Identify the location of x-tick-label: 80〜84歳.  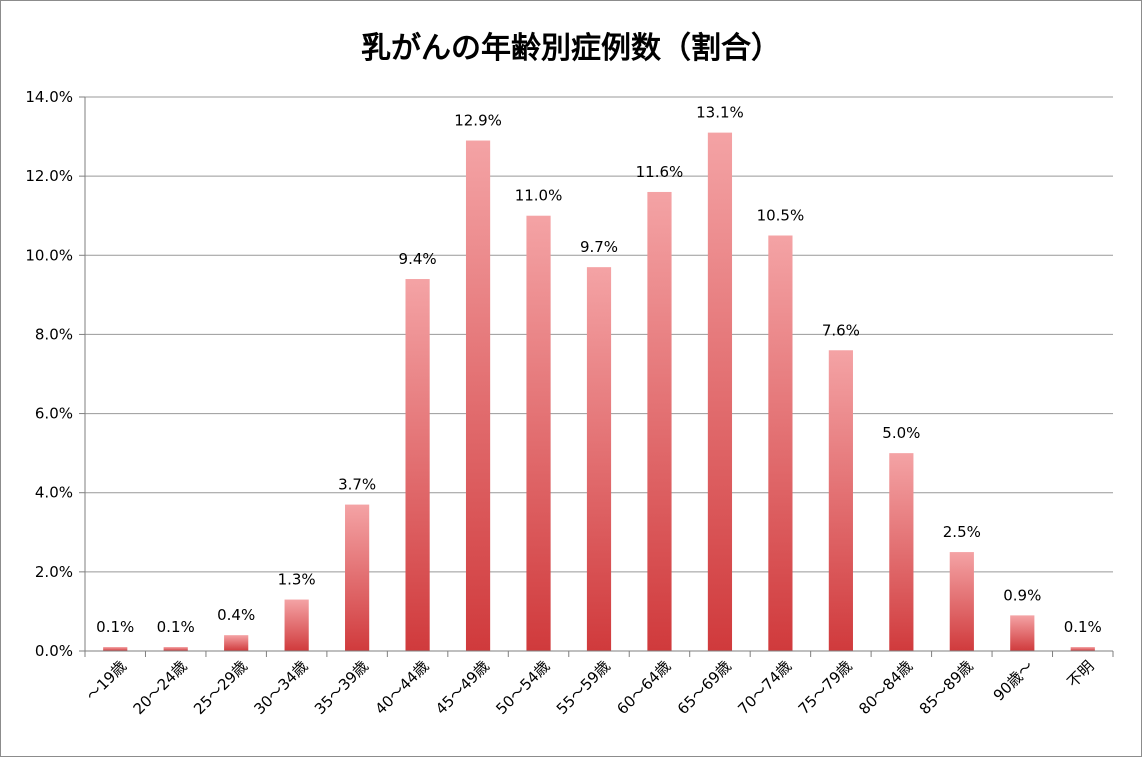
(885, 687).